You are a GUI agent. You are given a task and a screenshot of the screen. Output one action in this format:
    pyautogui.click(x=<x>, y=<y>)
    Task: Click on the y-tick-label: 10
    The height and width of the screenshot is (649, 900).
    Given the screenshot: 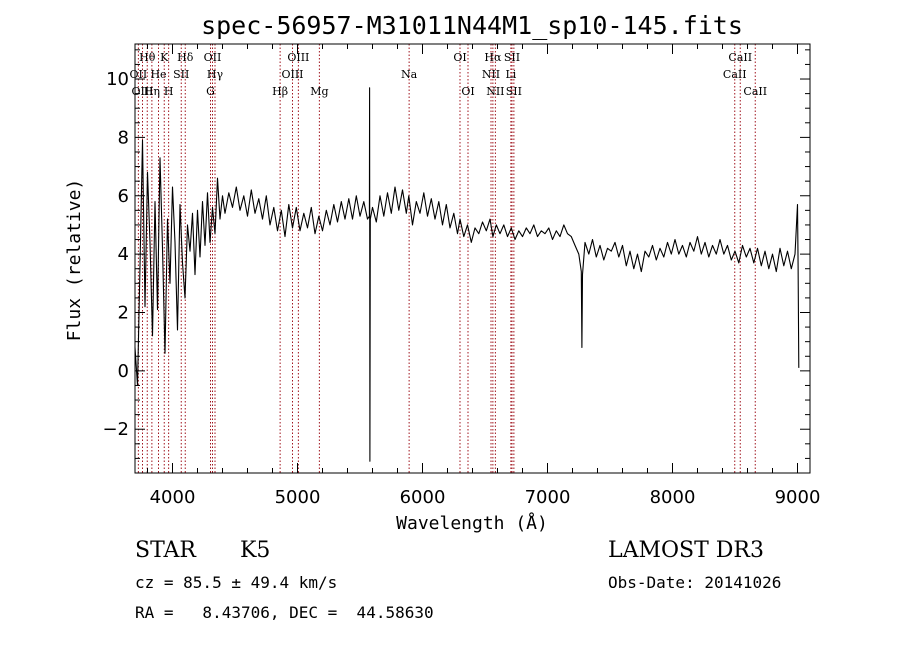 What is the action you would take?
    pyautogui.click(x=117, y=79)
    